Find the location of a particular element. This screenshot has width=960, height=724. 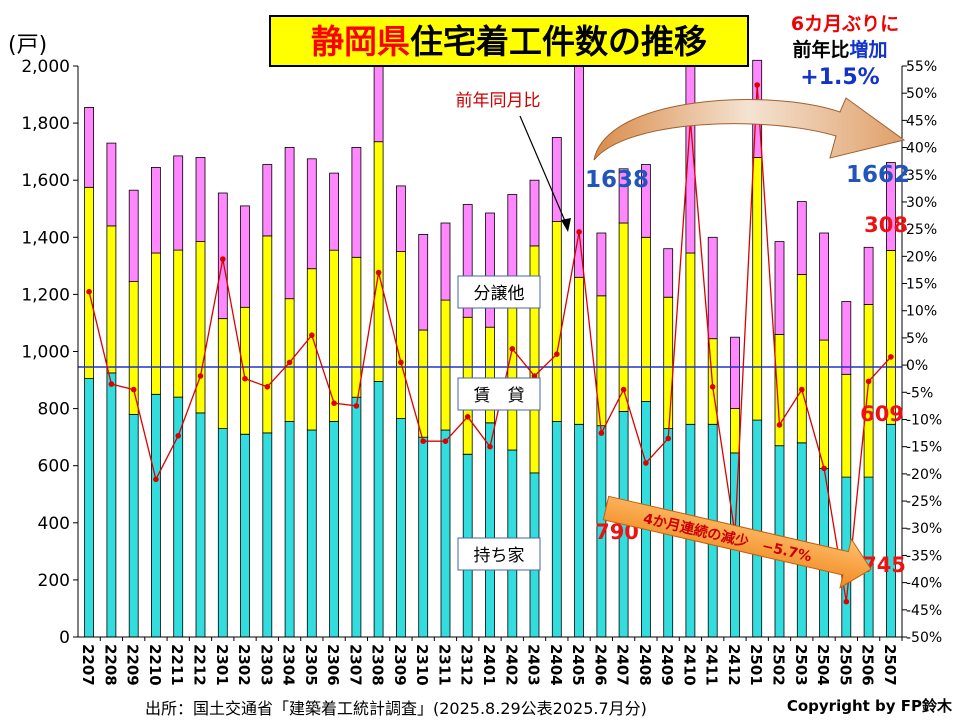

y2-tick-label: 30% is located at coordinates (921, 203).